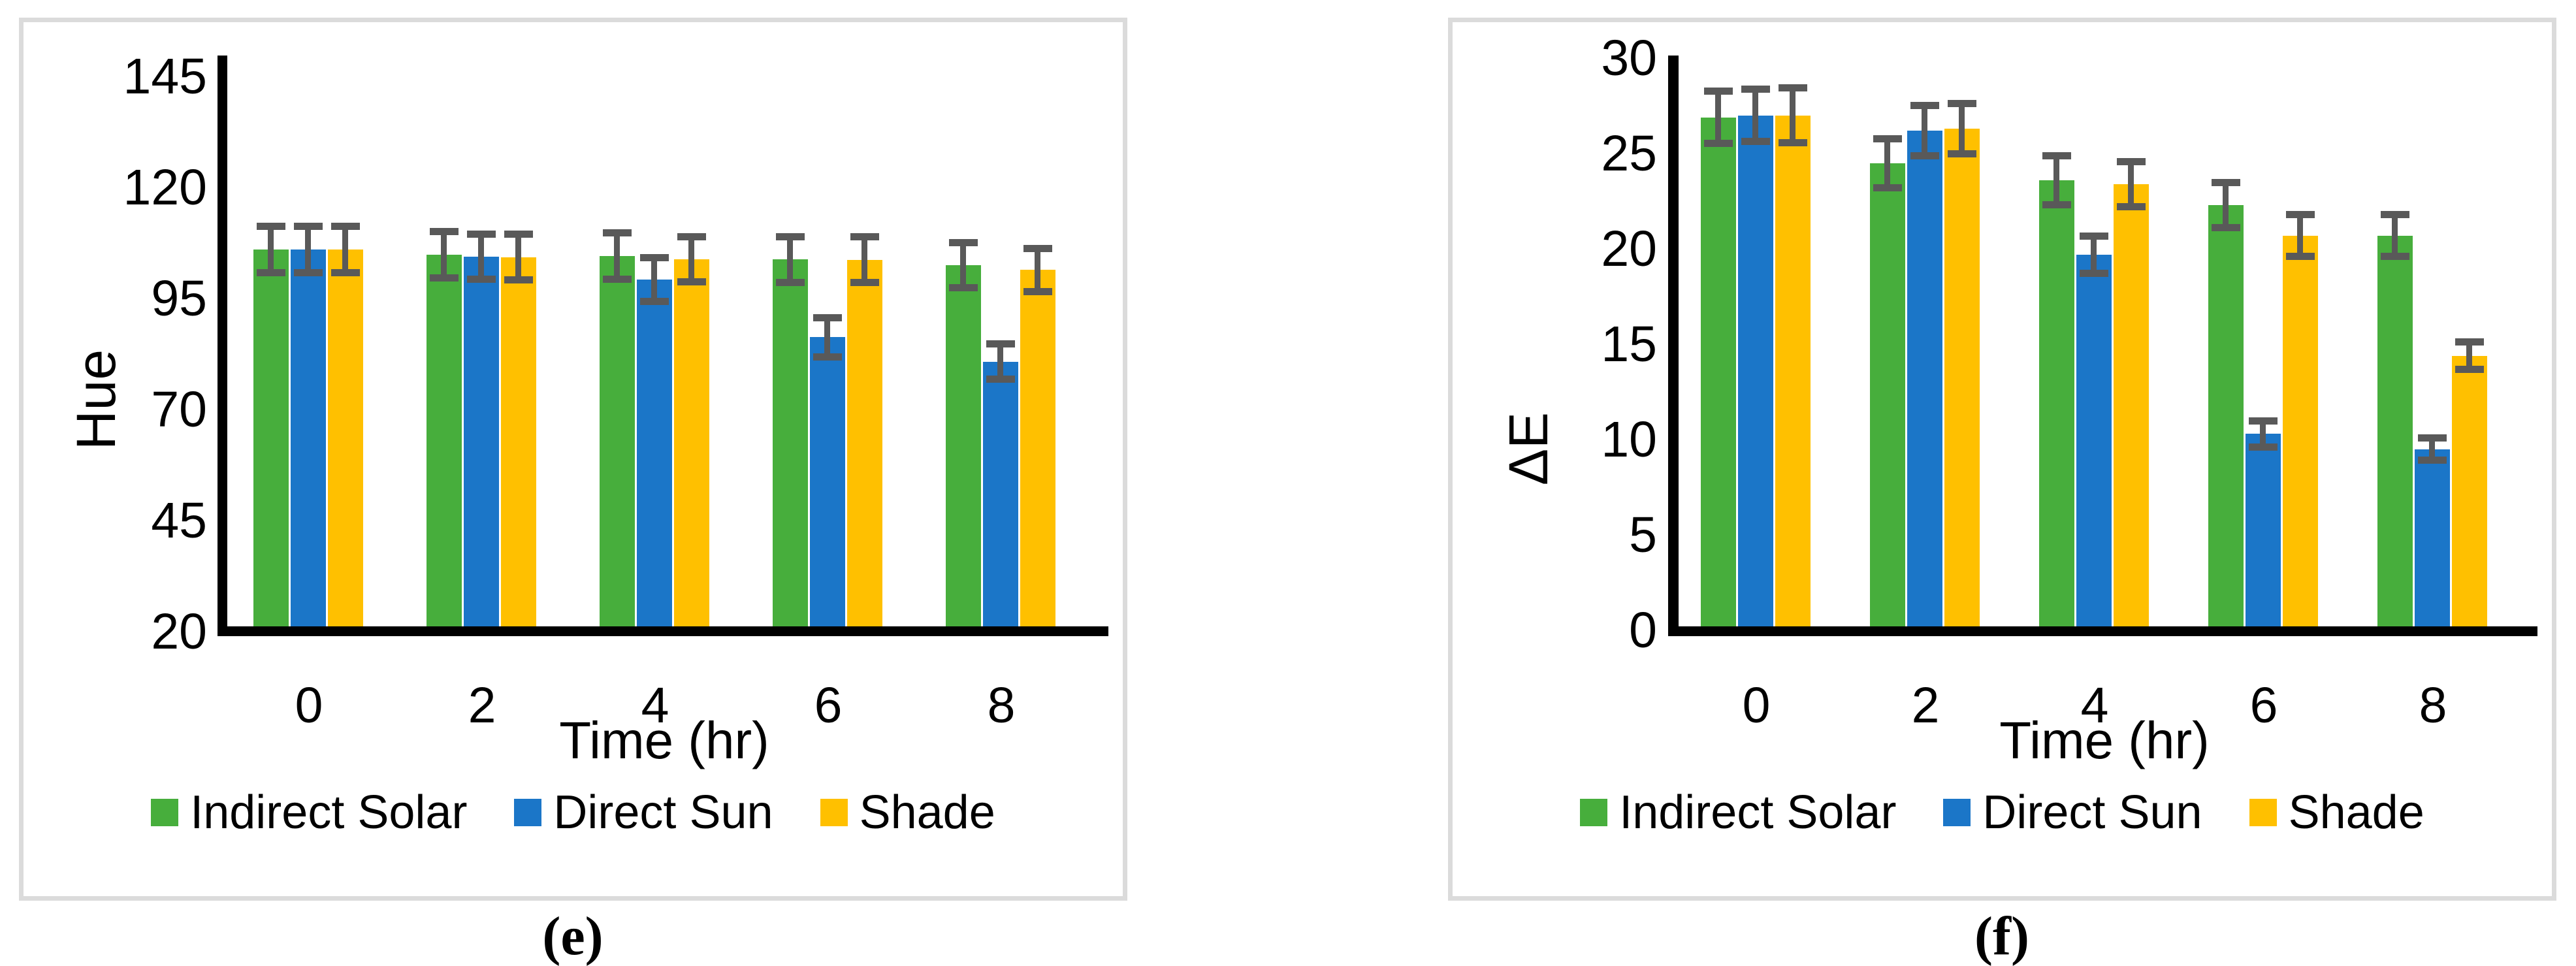 The width and height of the screenshot is (2576, 966). Describe the element at coordinates (270, 273) in the screenshot. I see `error-bar-indirect-solar-t0-cap-bottom` at that location.